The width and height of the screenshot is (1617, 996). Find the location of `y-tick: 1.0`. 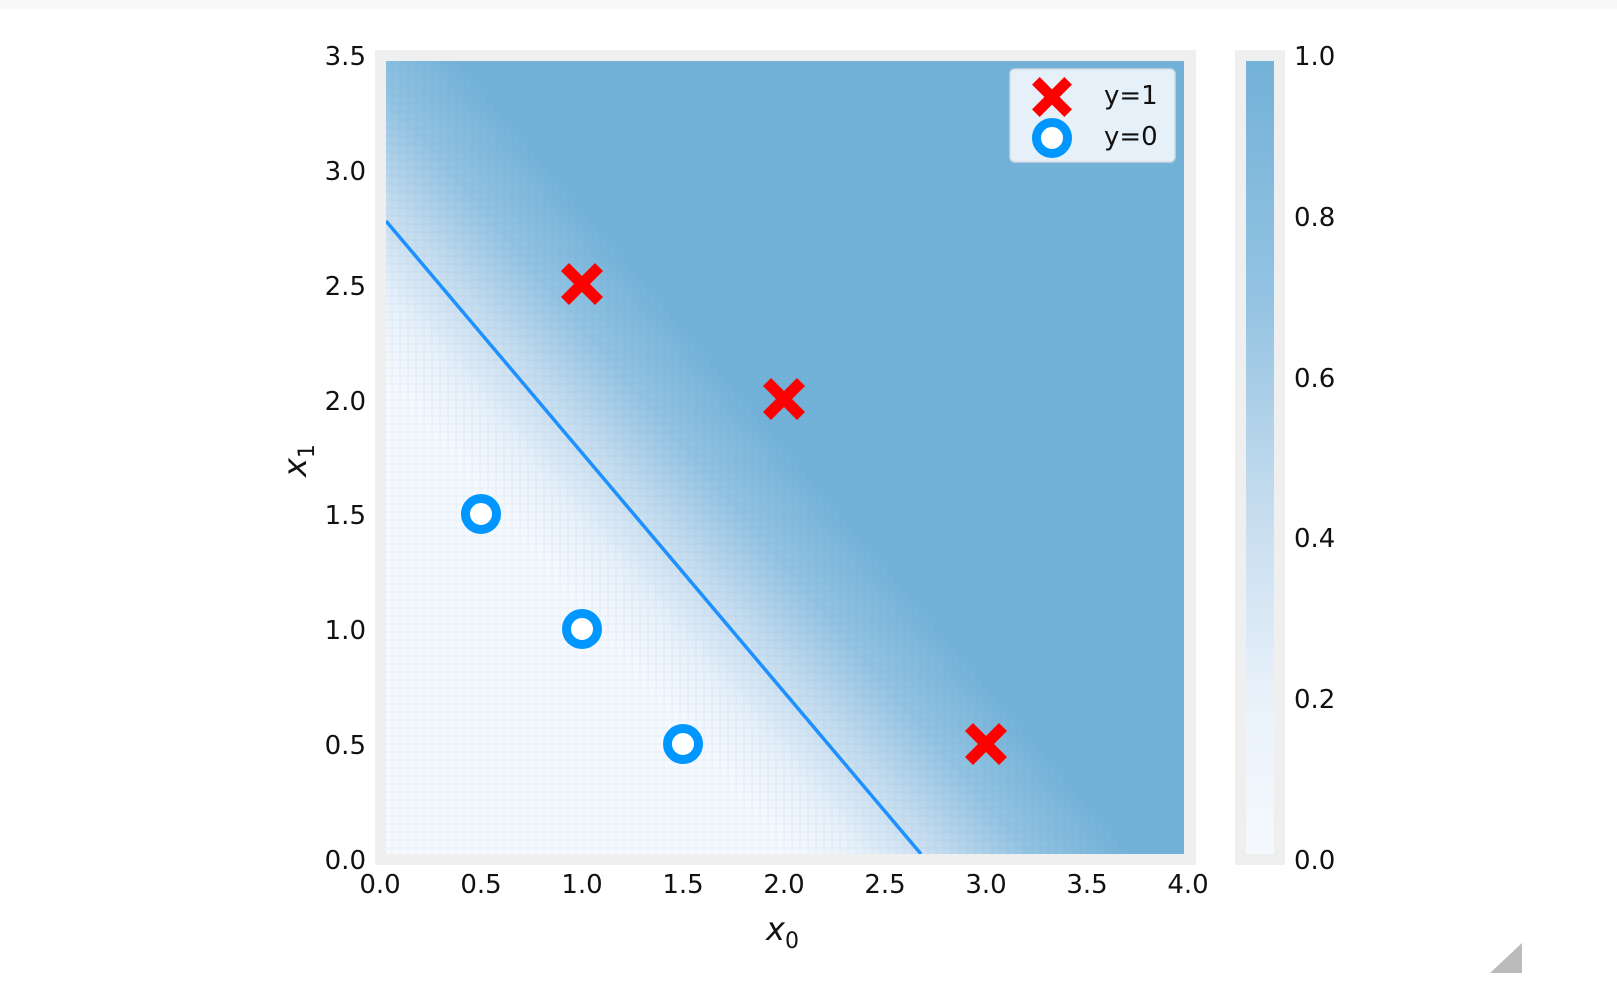

y-tick: 1.0 is located at coordinates (345, 631).